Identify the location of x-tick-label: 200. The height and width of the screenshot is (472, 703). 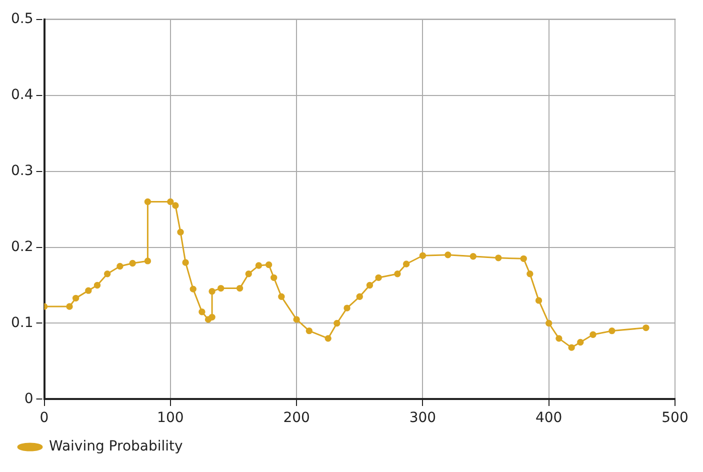
(296, 418).